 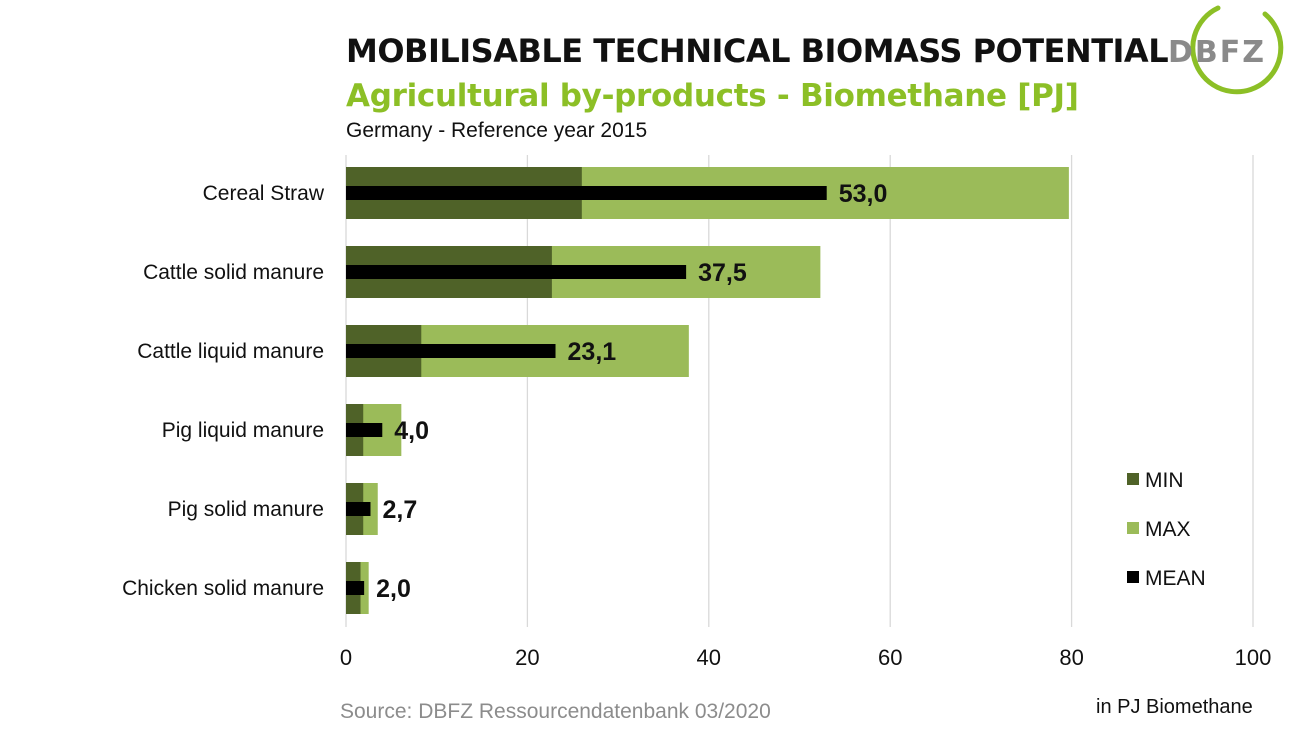 I want to click on legend-swatch-max, so click(x=1133, y=528).